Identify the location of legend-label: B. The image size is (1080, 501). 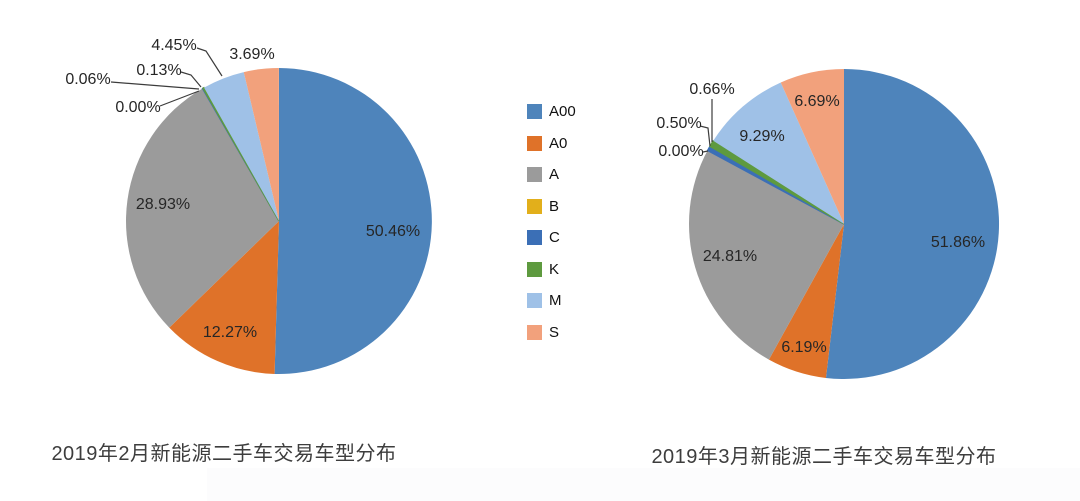
(554, 206).